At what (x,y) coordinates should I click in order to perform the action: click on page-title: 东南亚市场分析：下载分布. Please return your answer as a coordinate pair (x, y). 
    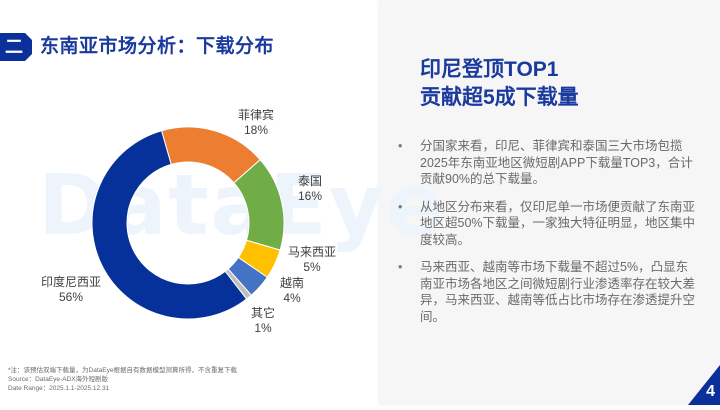
    Looking at the image, I should click on (157, 46).